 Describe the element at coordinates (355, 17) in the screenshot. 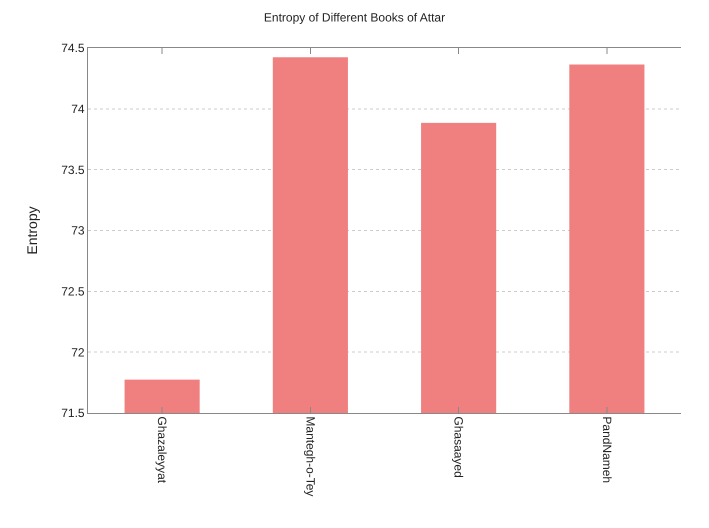

I see `chart-title: Entropy of Different Books of Attar` at that location.